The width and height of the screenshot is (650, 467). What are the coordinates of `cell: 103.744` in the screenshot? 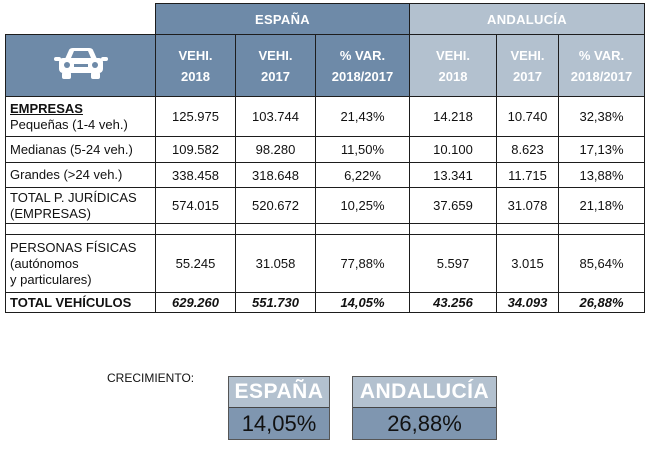 It's located at (275, 116).